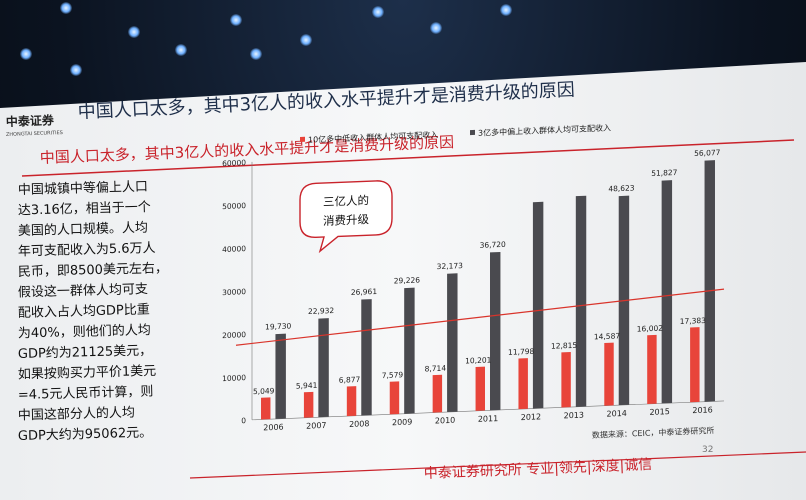 The width and height of the screenshot is (806, 500). What do you see at coordinates (278, 326) in the screenshot?
I see `data-label-high: 19,730` at bounding box center [278, 326].